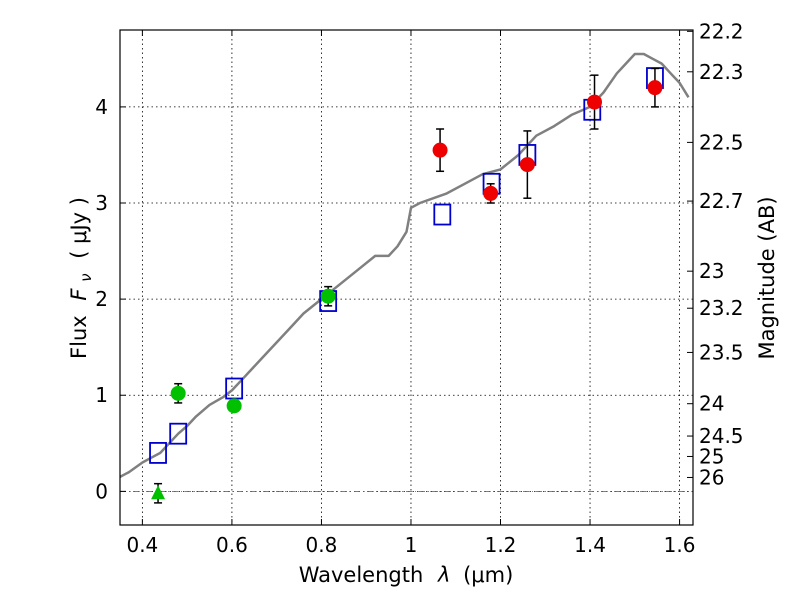 The width and height of the screenshot is (800, 600). I want to click on x-tick-label: 1.2, so click(501, 545).